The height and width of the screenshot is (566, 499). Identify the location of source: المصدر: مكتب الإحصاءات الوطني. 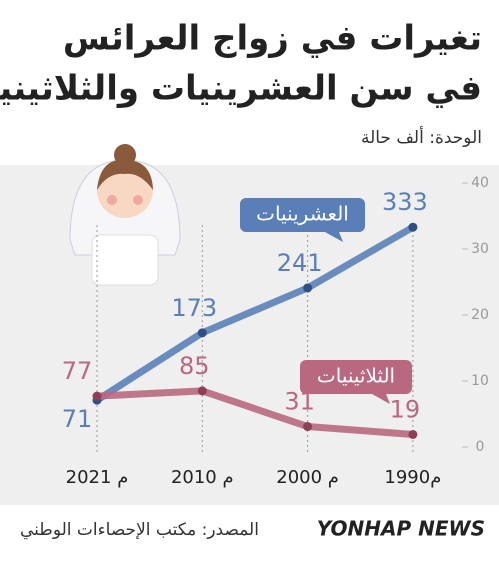
(139, 530).